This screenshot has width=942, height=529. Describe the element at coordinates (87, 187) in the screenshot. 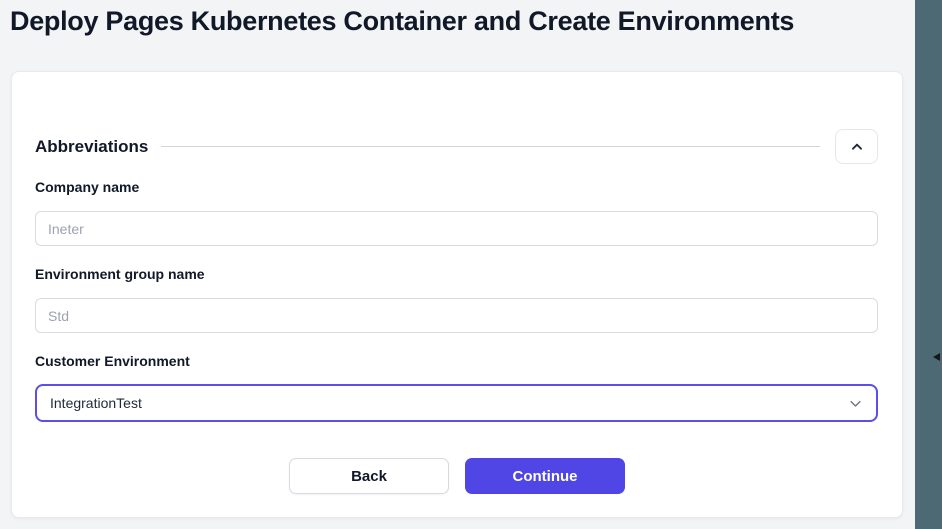

I see `company-name-label: Company name` at that location.